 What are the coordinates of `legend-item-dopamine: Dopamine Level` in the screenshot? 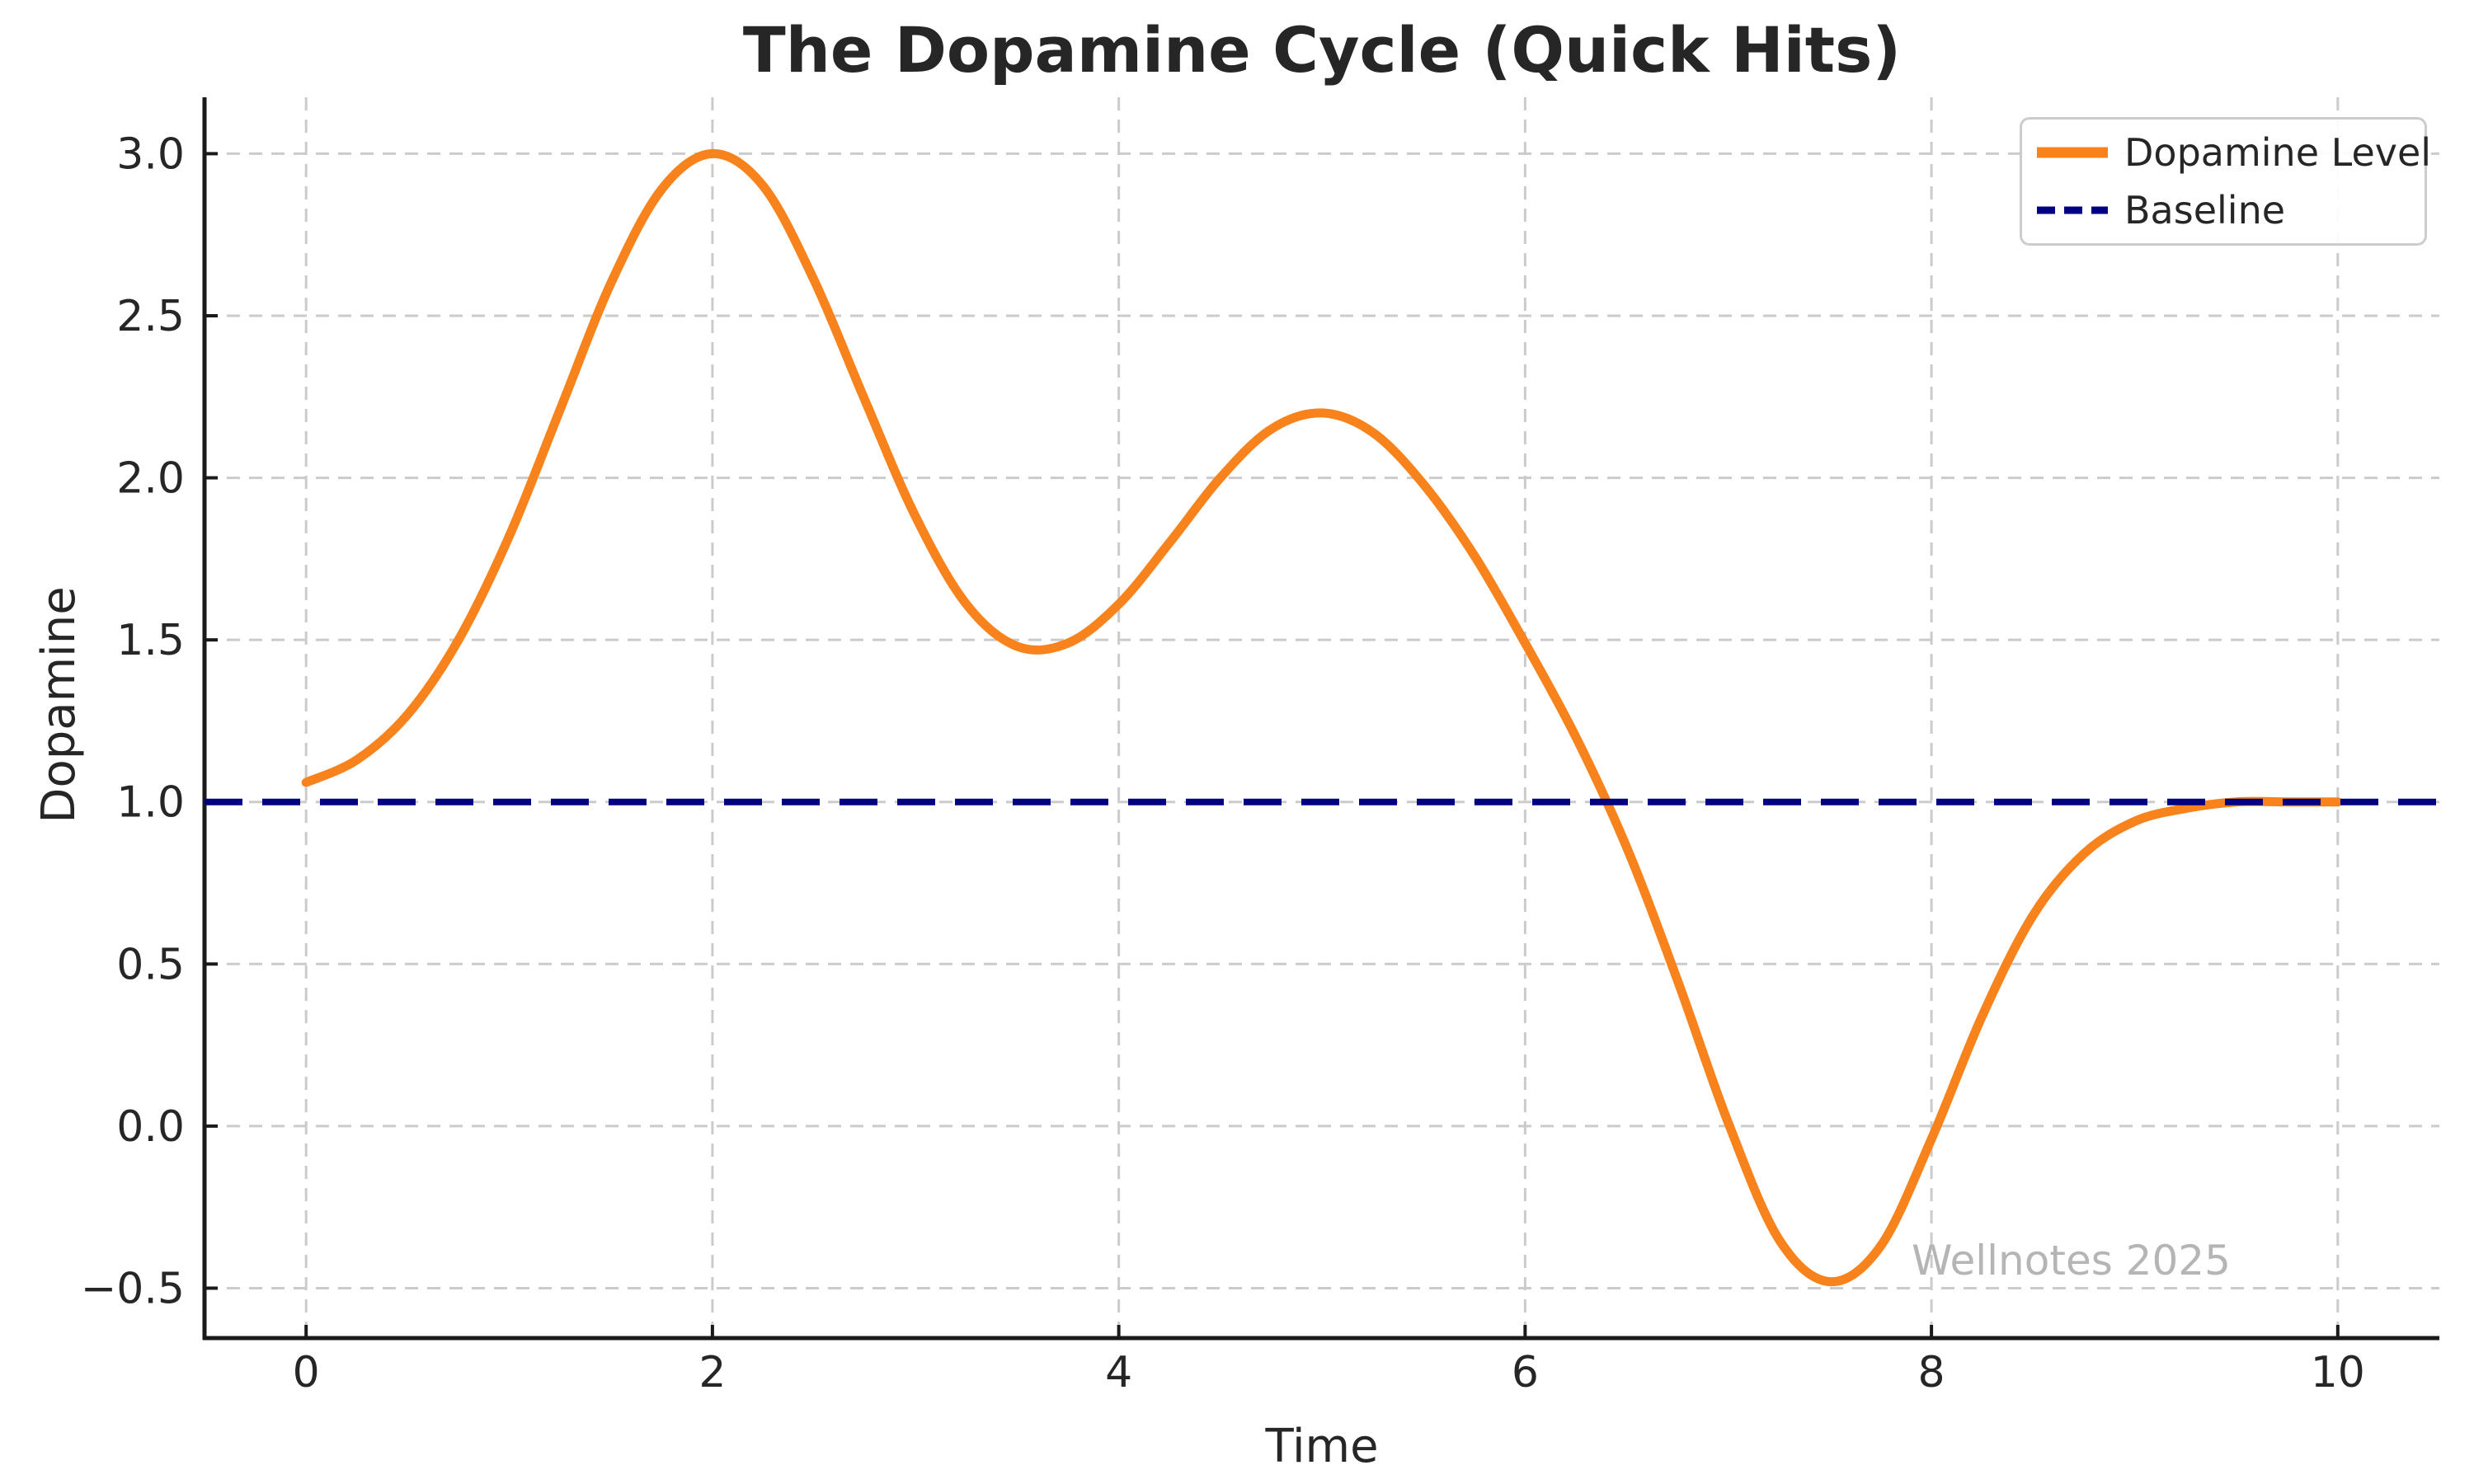 It's located at (2233, 152).